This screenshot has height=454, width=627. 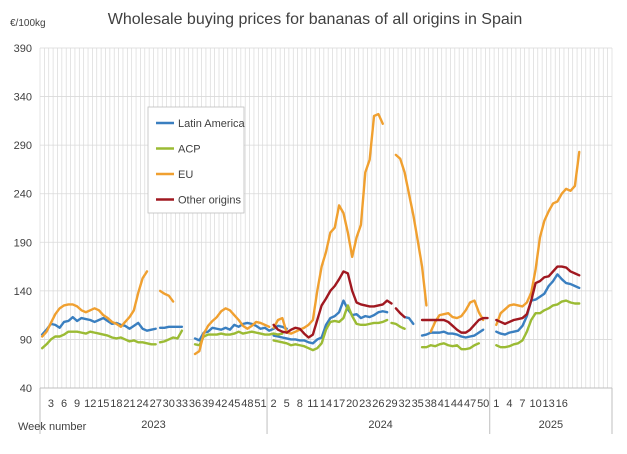 What do you see at coordinates (470, 404) in the screenshot?
I see `x-tick-label: 47` at bounding box center [470, 404].